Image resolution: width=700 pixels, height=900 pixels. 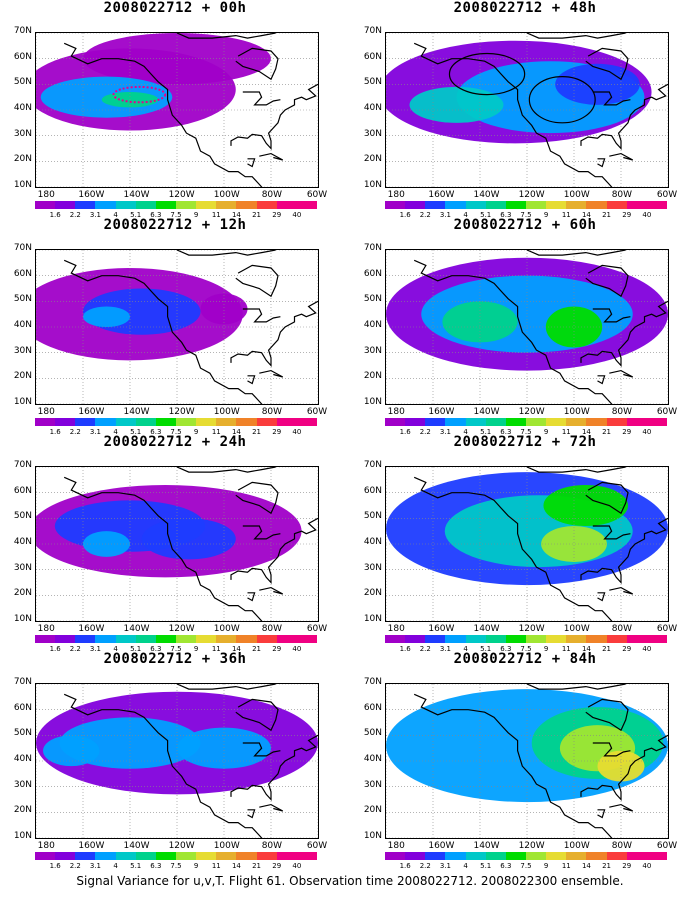 What do you see at coordinates (106, 316) in the screenshot?
I see `variance-contour` at bounding box center [106, 316].